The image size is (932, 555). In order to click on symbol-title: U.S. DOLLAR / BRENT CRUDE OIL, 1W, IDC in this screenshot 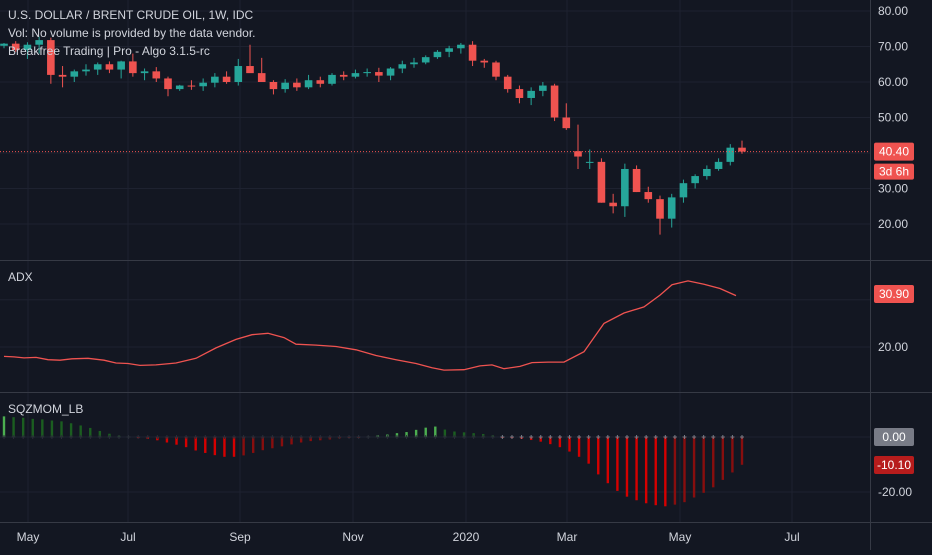, I will do `click(131, 15)`.